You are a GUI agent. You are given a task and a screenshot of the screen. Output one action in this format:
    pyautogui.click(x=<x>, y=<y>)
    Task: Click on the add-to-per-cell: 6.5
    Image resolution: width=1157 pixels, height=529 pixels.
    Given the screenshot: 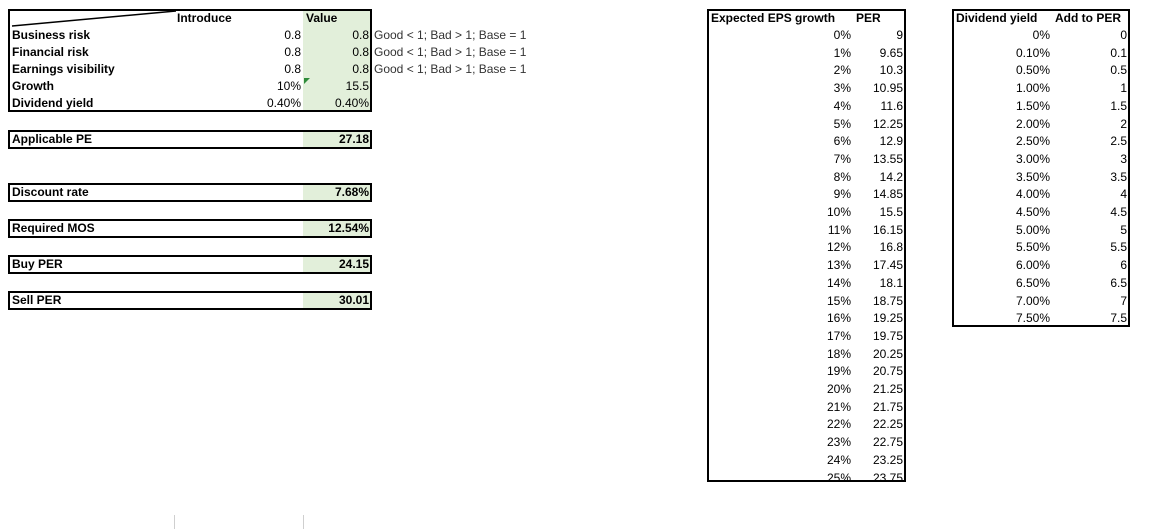 What is the action you would take?
    pyautogui.click(x=1118, y=282)
    